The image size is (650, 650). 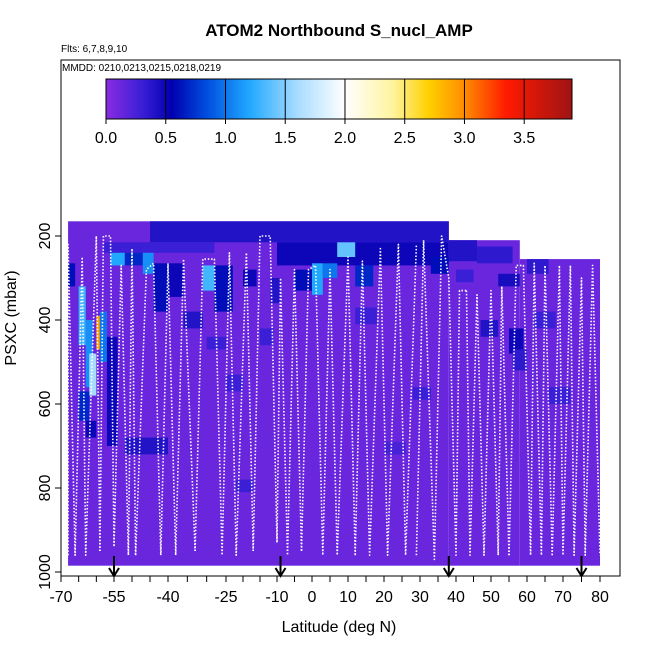 What do you see at coordinates (524, 138) in the screenshot?
I see `colorbar-tick-label: 3.5` at bounding box center [524, 138].